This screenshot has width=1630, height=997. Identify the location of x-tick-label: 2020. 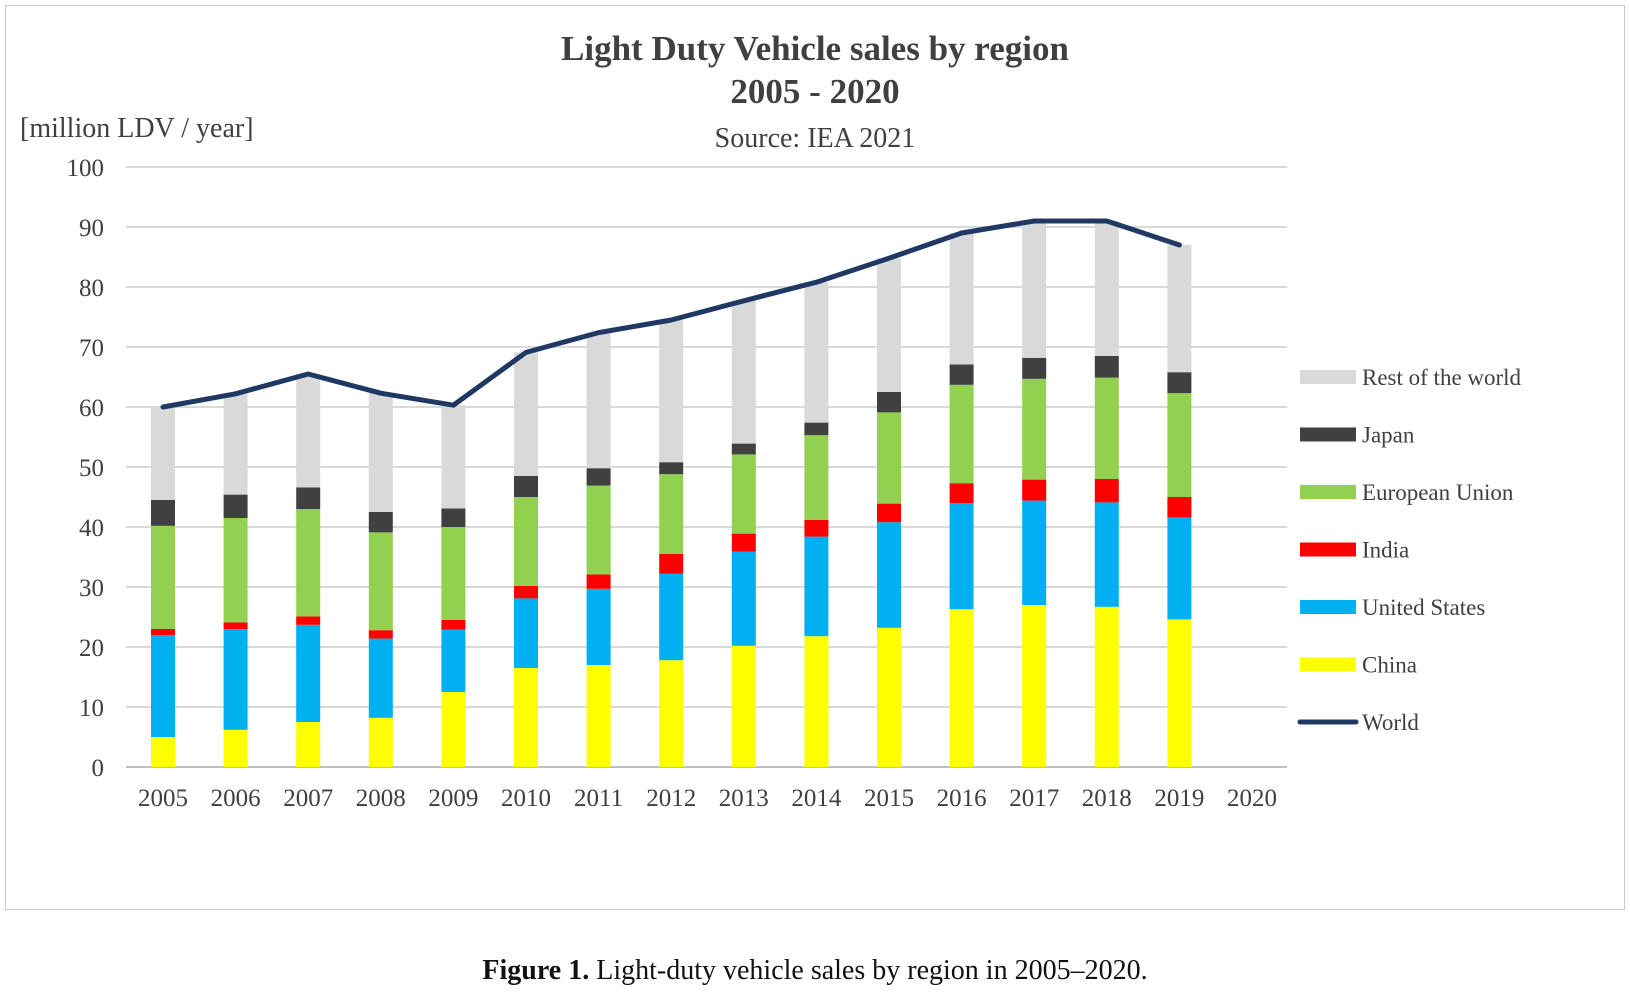
(1252, 798).